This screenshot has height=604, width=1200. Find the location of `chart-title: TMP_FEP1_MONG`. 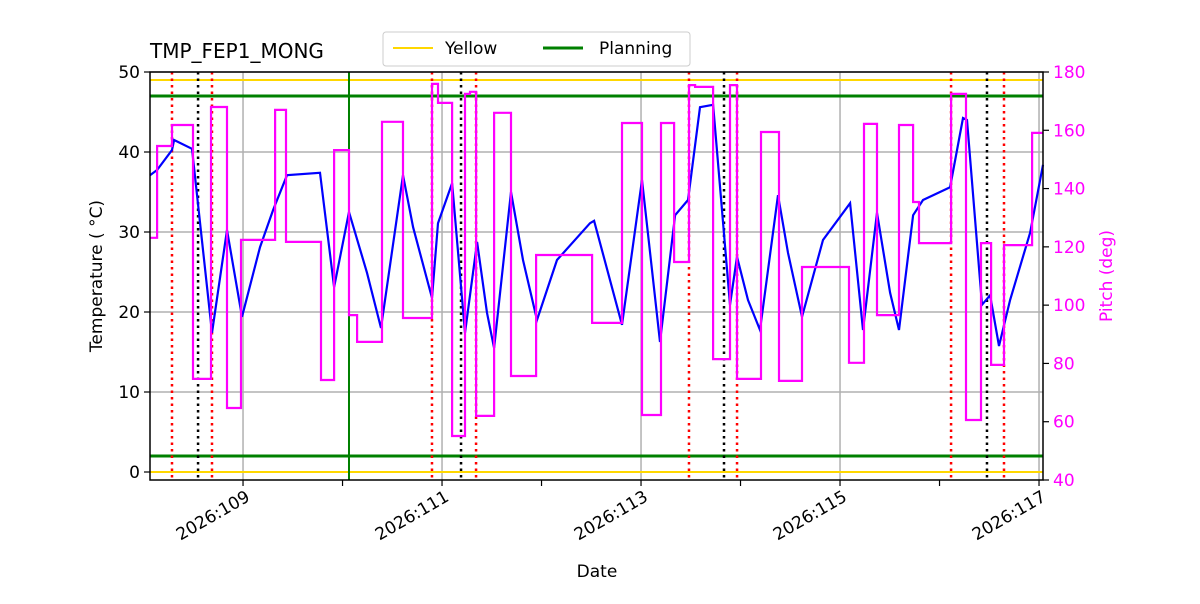

chart-title: TMP_FEP1_MONG is located at coordinates (236, 51).